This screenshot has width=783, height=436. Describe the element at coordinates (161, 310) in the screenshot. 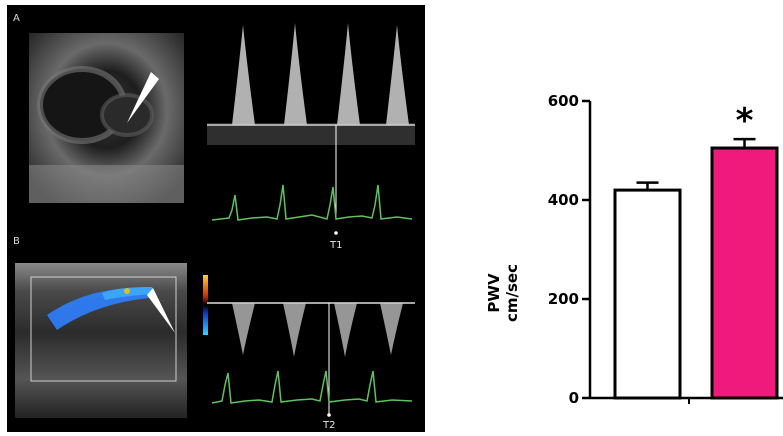

I see `arrow-marker-b` at that location.